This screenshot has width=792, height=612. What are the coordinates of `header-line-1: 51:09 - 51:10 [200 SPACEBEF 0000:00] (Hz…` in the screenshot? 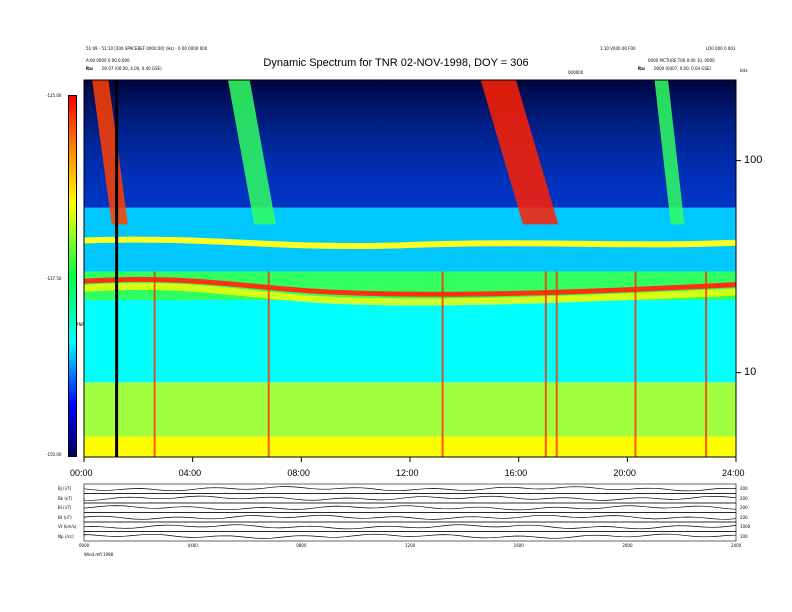 It's located at (147, 48).